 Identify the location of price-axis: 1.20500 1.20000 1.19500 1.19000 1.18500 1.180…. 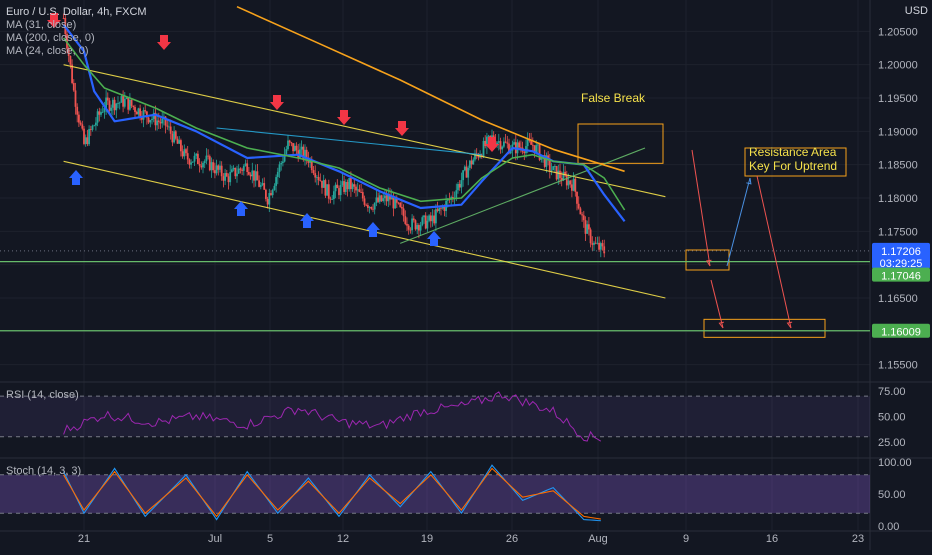
(901, 279).